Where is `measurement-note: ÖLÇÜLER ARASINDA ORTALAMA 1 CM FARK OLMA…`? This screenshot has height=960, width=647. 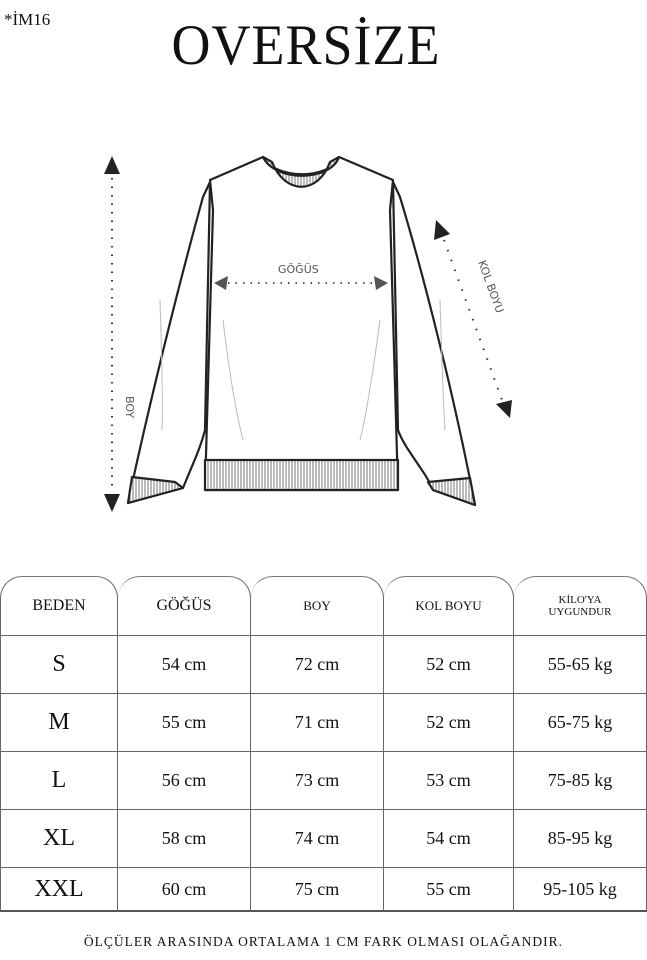
measurement-note: ÖLÇÜLER ARASINDA ORTALAMA 1 CM FARK OLMA… is located at coordinates (323, 941).